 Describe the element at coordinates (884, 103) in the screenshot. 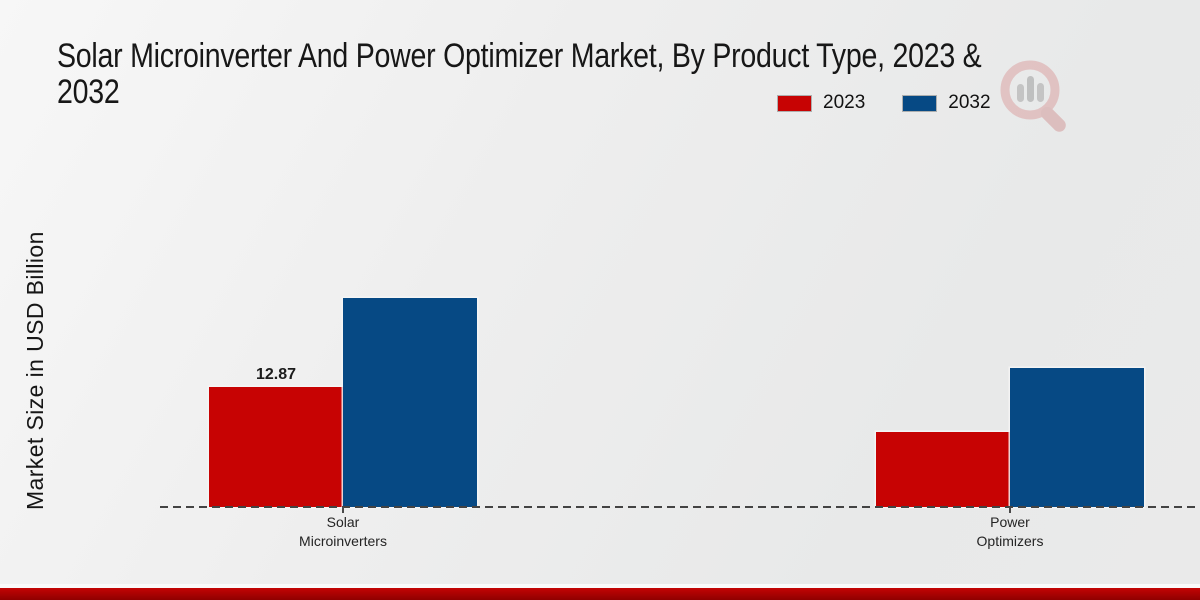

I see `legend: 2023 2032` at that location.